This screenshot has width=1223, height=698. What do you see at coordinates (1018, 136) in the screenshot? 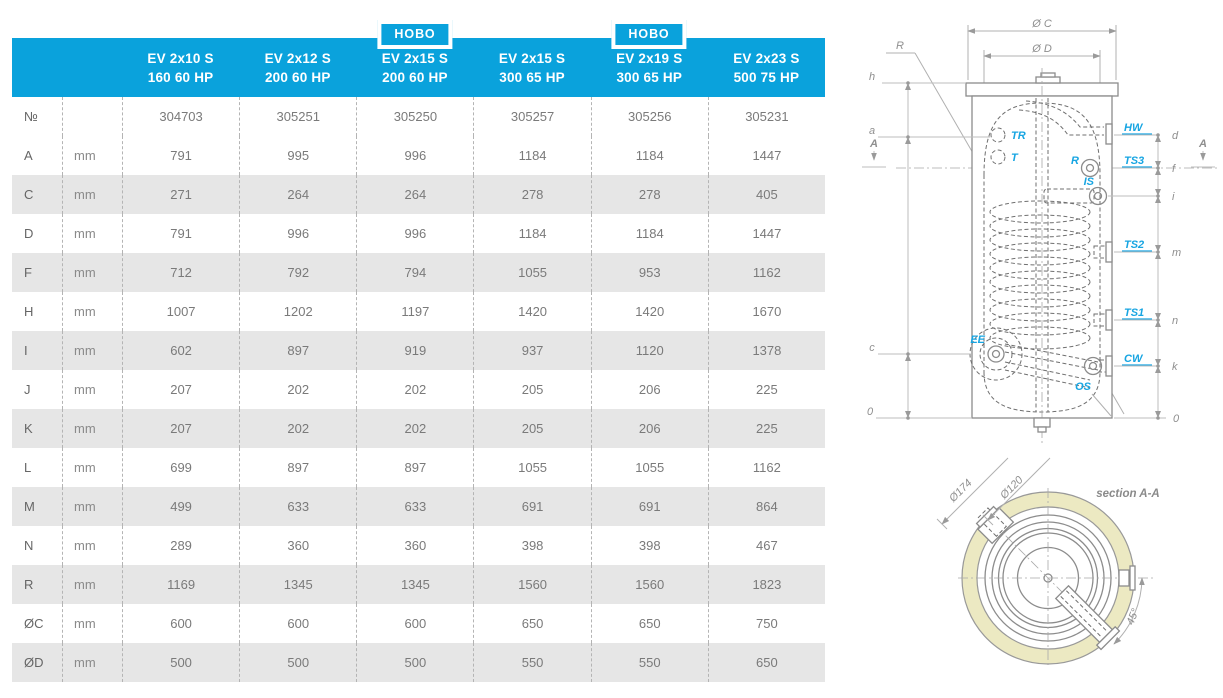
I see `port-label-tr: TR` at bounding box center [1018, 136].